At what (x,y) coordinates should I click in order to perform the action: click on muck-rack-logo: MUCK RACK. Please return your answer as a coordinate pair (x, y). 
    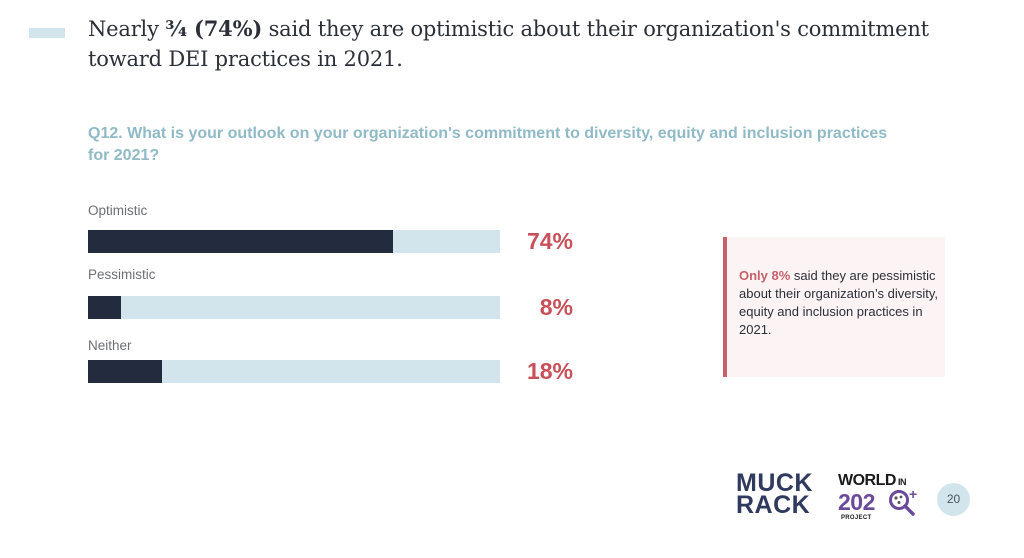
    Looking at the image, I should click on (781, 494).